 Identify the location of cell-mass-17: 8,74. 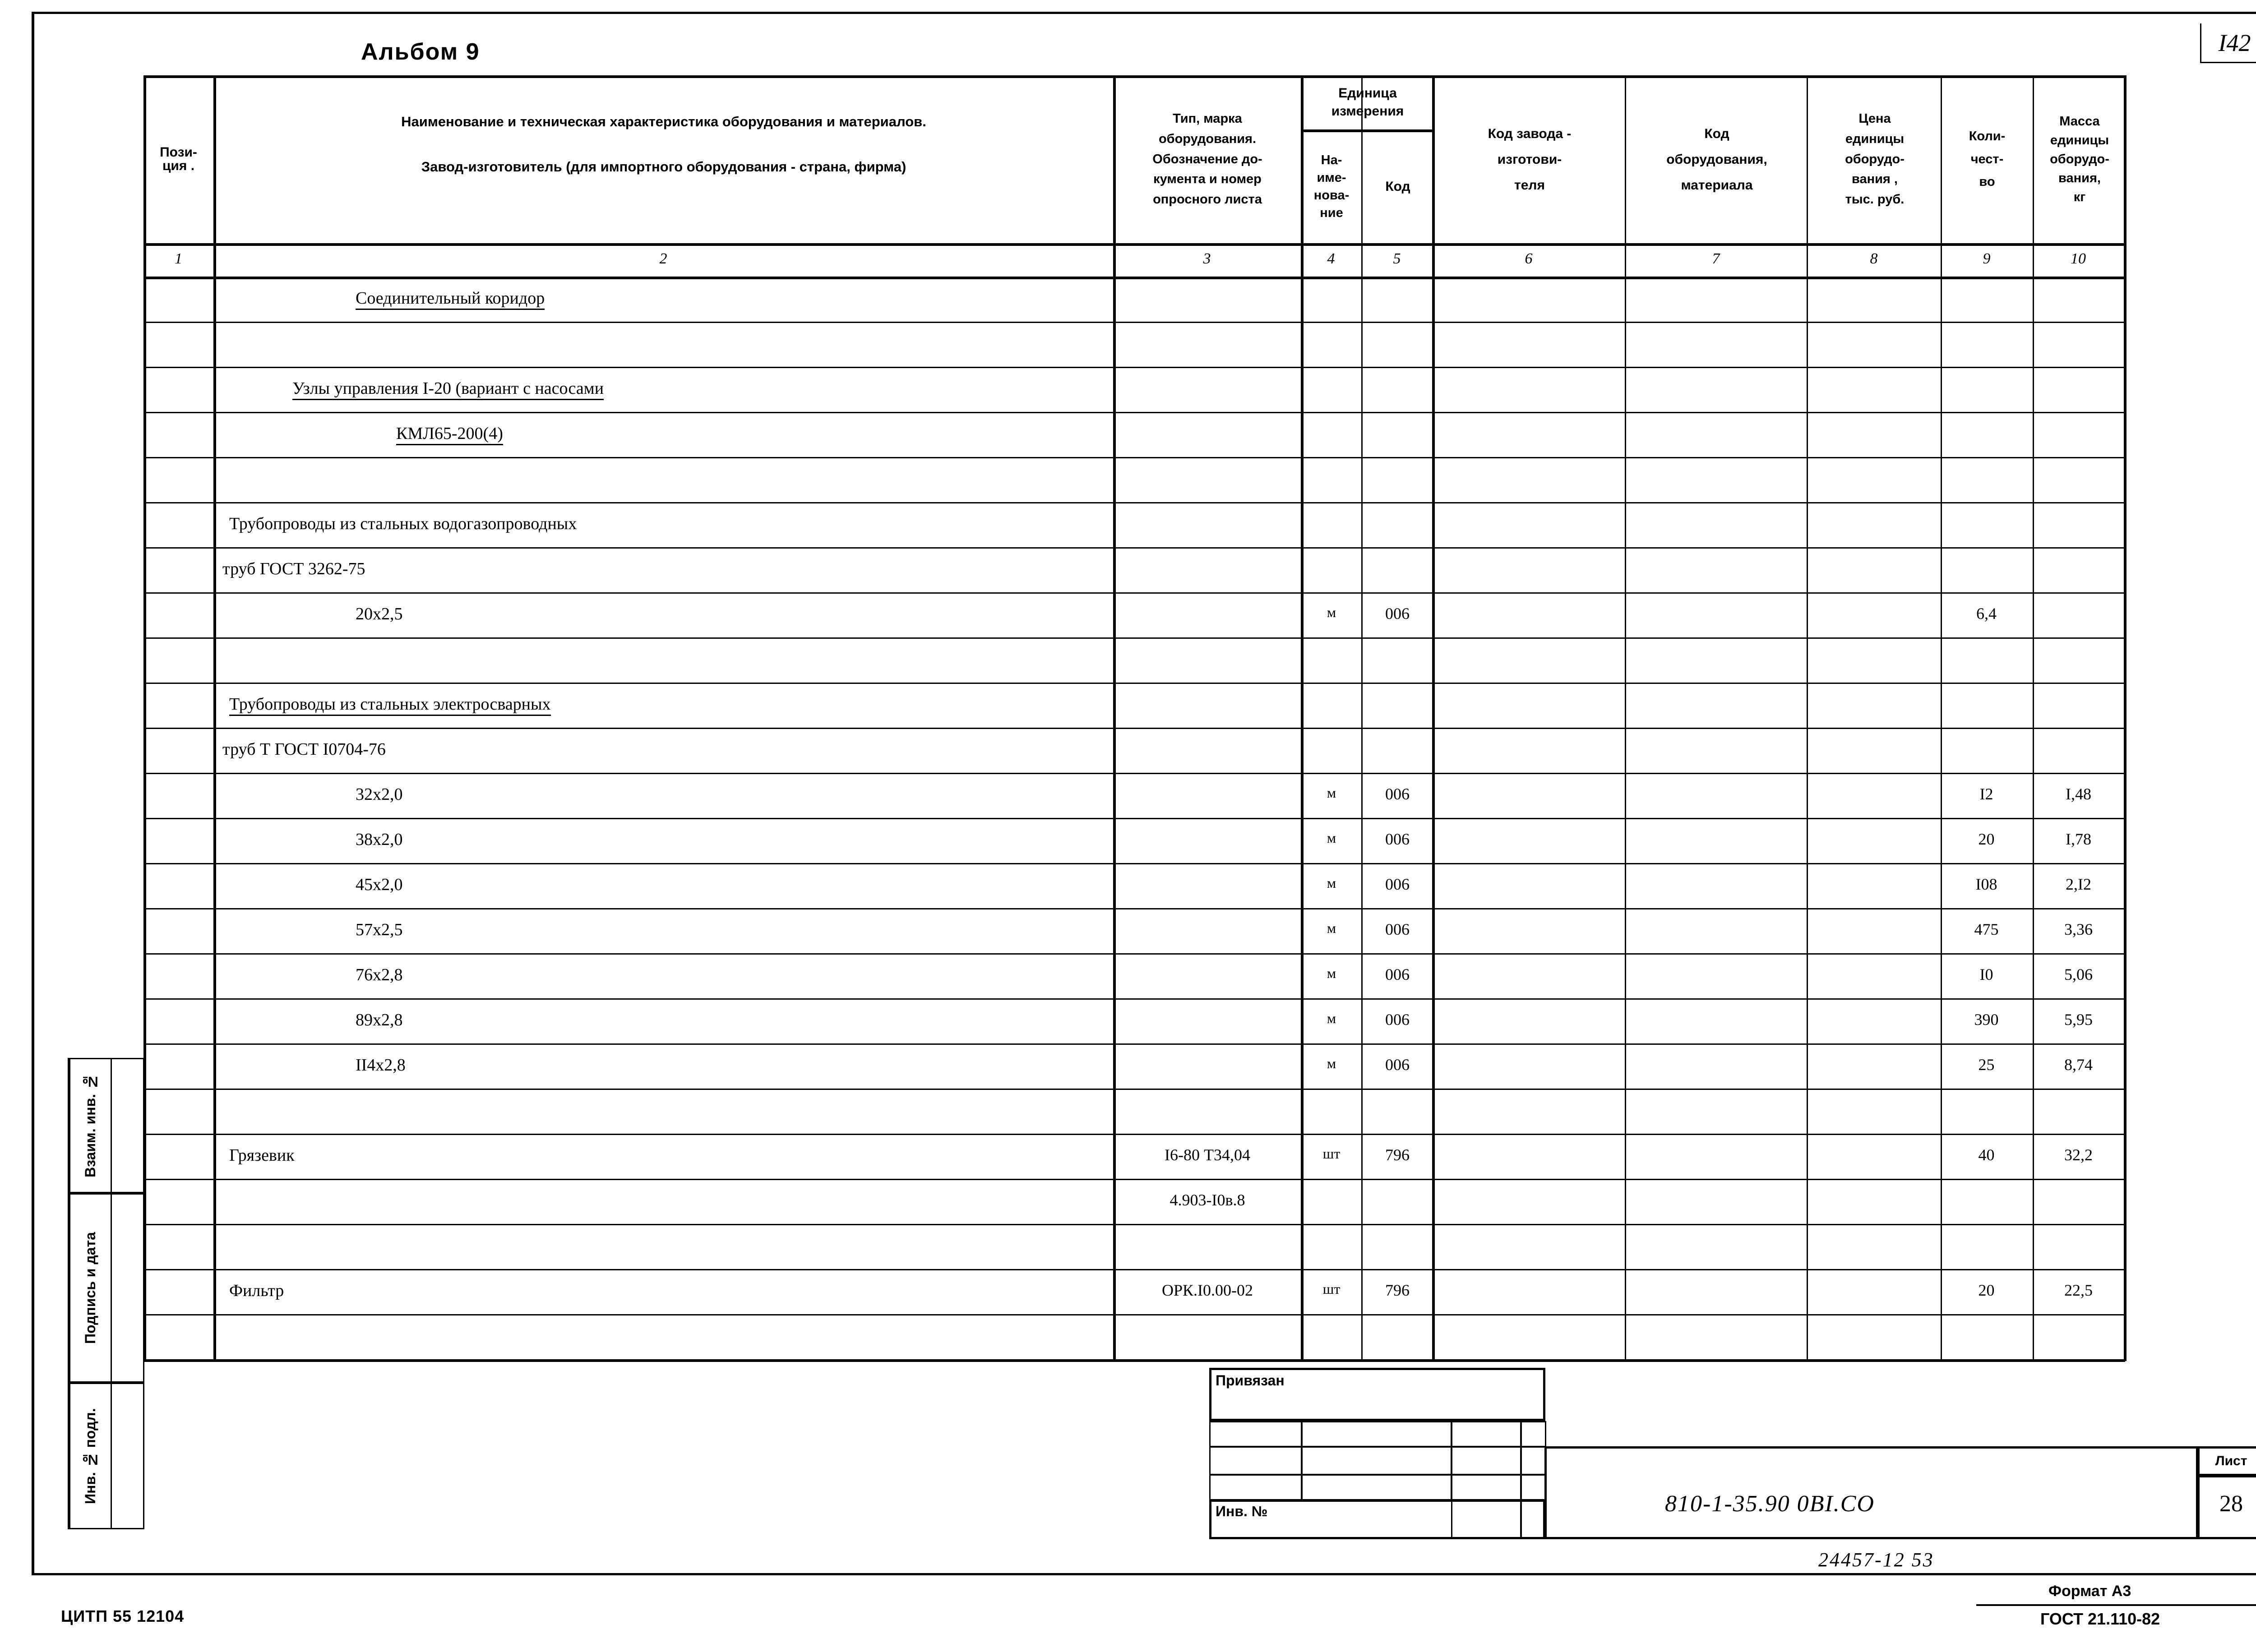
(2078, 1065).